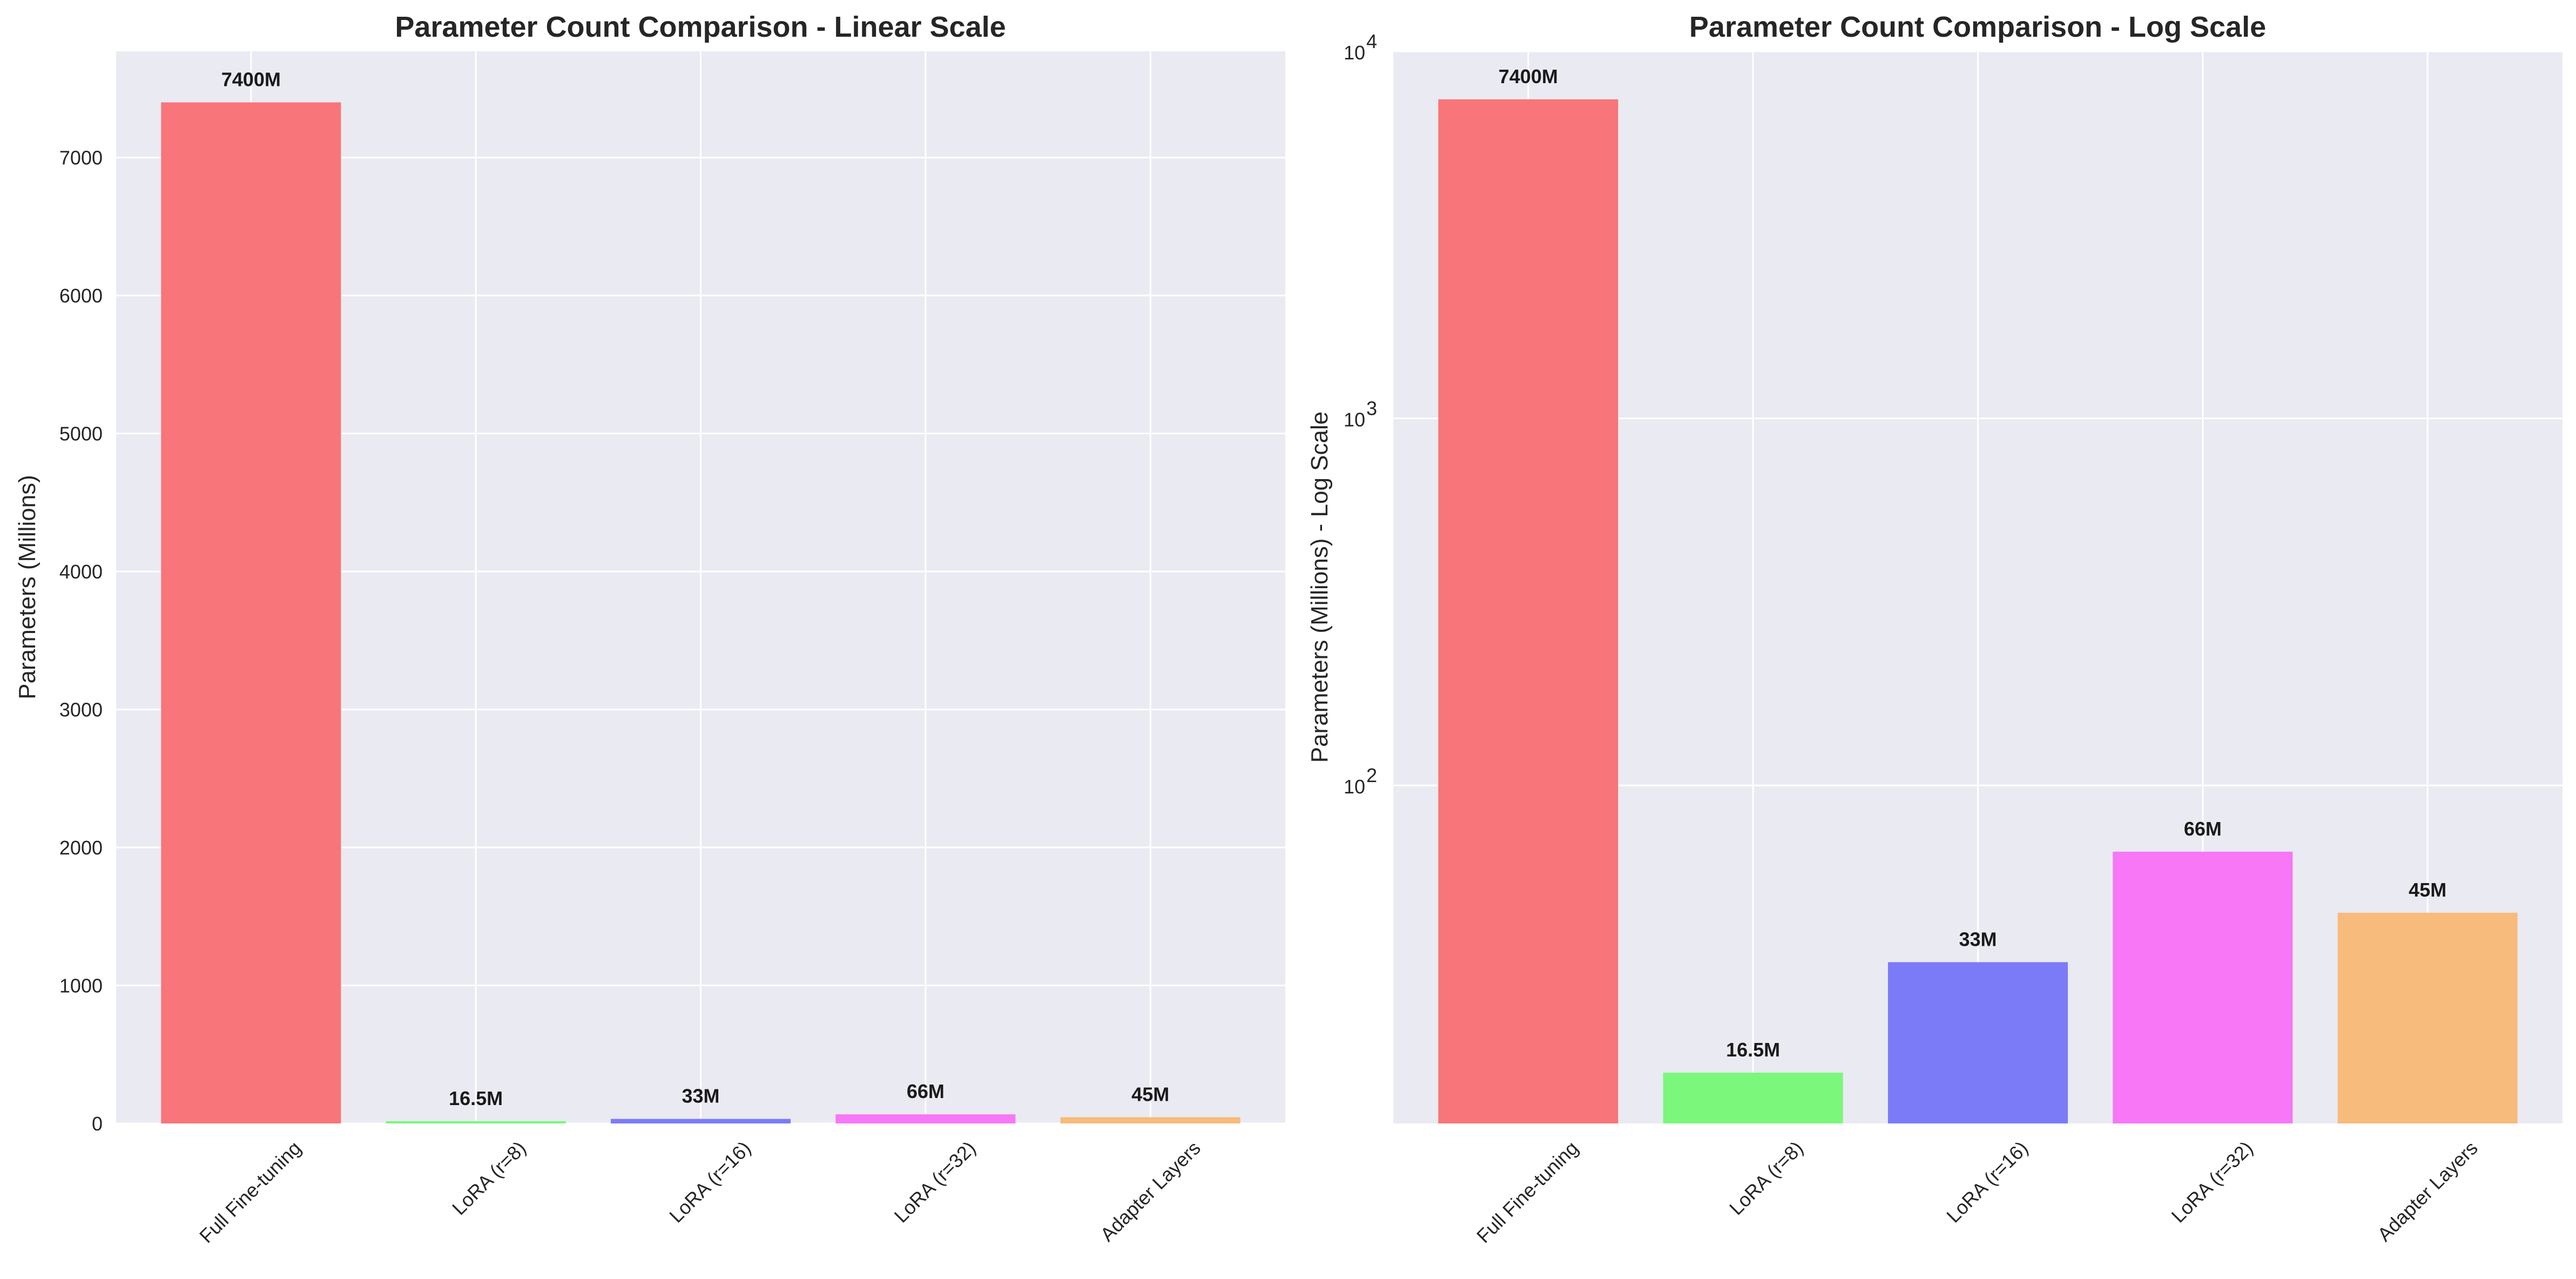  Describe the element at coordinates (81, 710) in the screenshot. I see `y-tick-label: 3000` at that location.